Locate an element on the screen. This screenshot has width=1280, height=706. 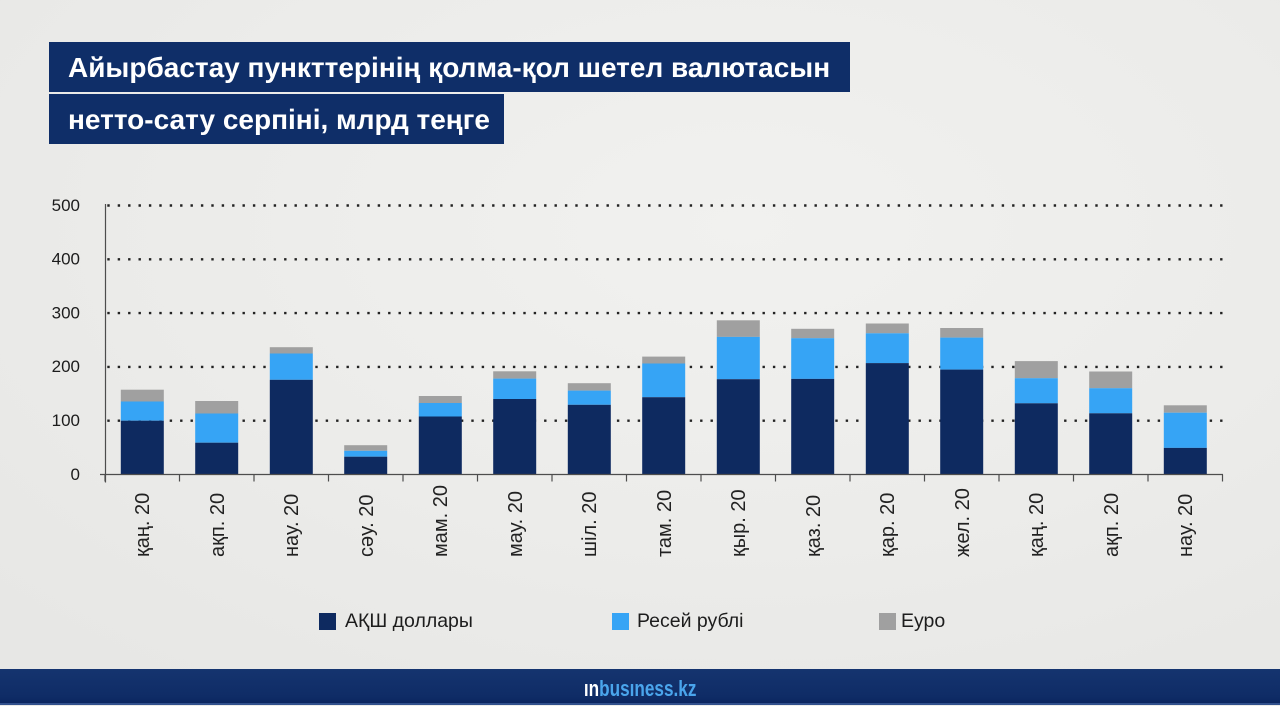
svg-text: 500 is located at coordinates (66, 205).